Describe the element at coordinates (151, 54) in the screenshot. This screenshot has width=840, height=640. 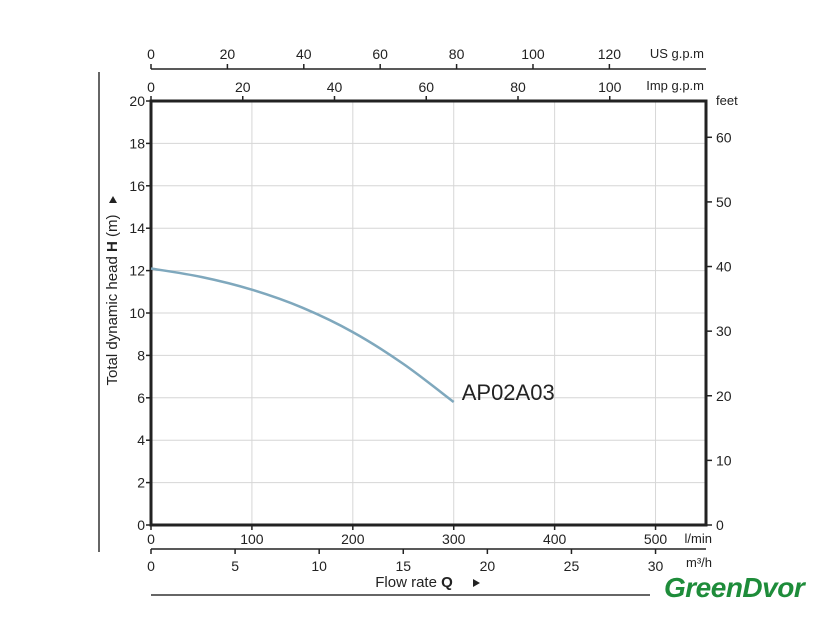
I see `top-us-tick-label: 0` at that location.